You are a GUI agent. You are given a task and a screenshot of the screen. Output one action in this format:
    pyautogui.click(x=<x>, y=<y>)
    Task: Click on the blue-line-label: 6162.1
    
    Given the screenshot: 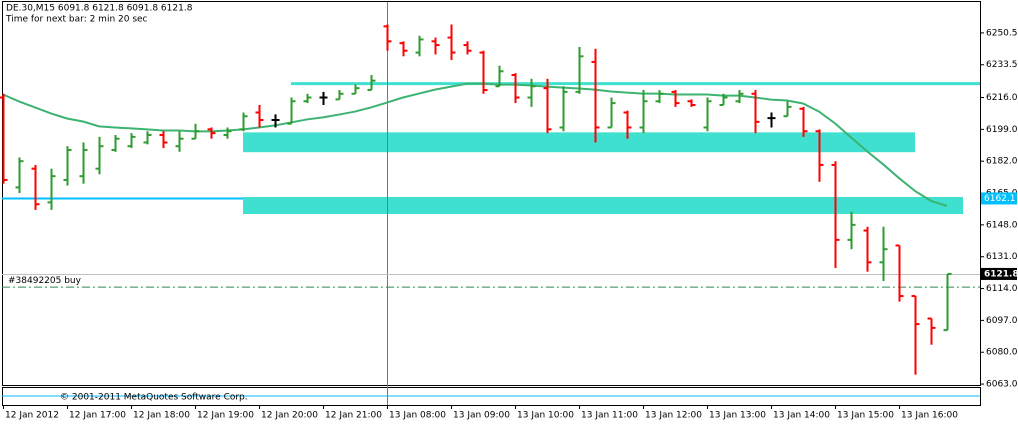 What is the action you would take?
    pyautogui.click(x=1000, y=199)
    